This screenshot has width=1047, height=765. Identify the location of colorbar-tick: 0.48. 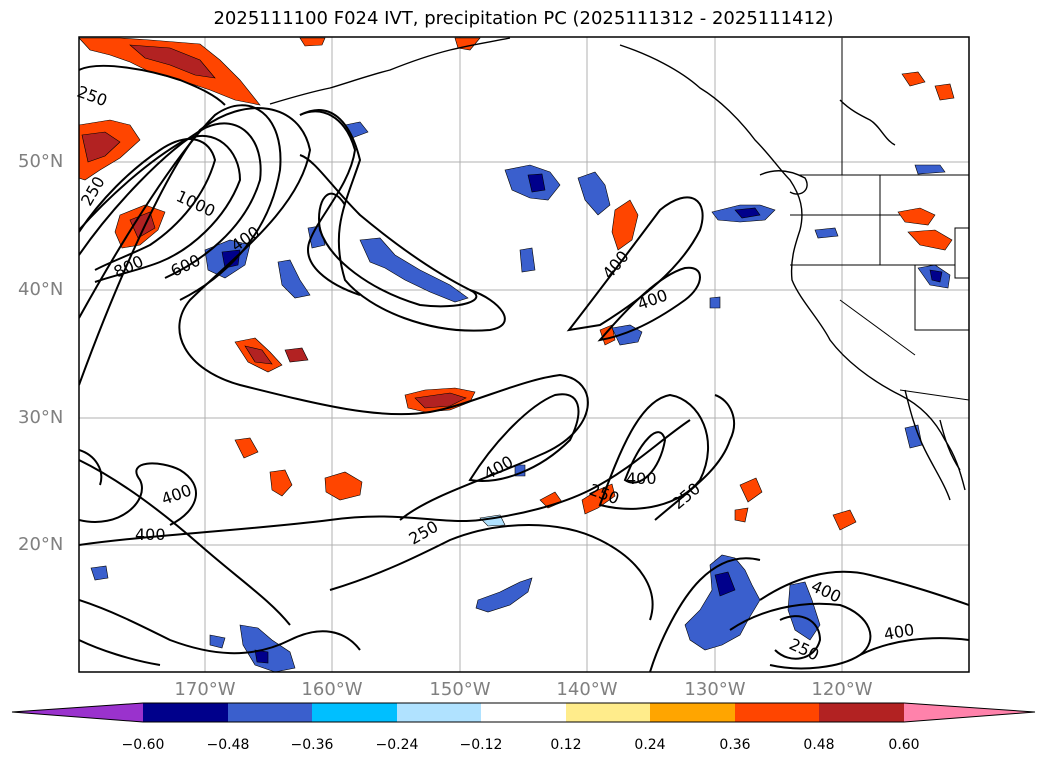
(819, 745).